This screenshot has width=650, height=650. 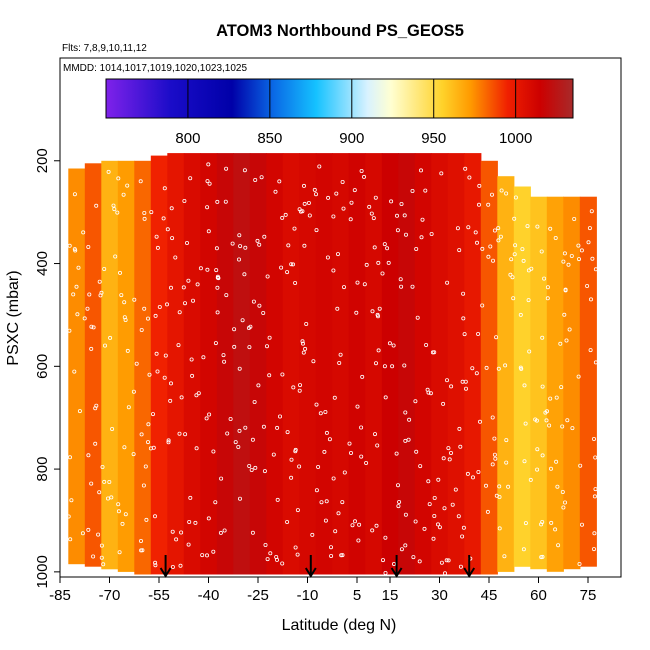 I want to click on y-axis-label: PSXC (mbar), so click(x=13, y=317).